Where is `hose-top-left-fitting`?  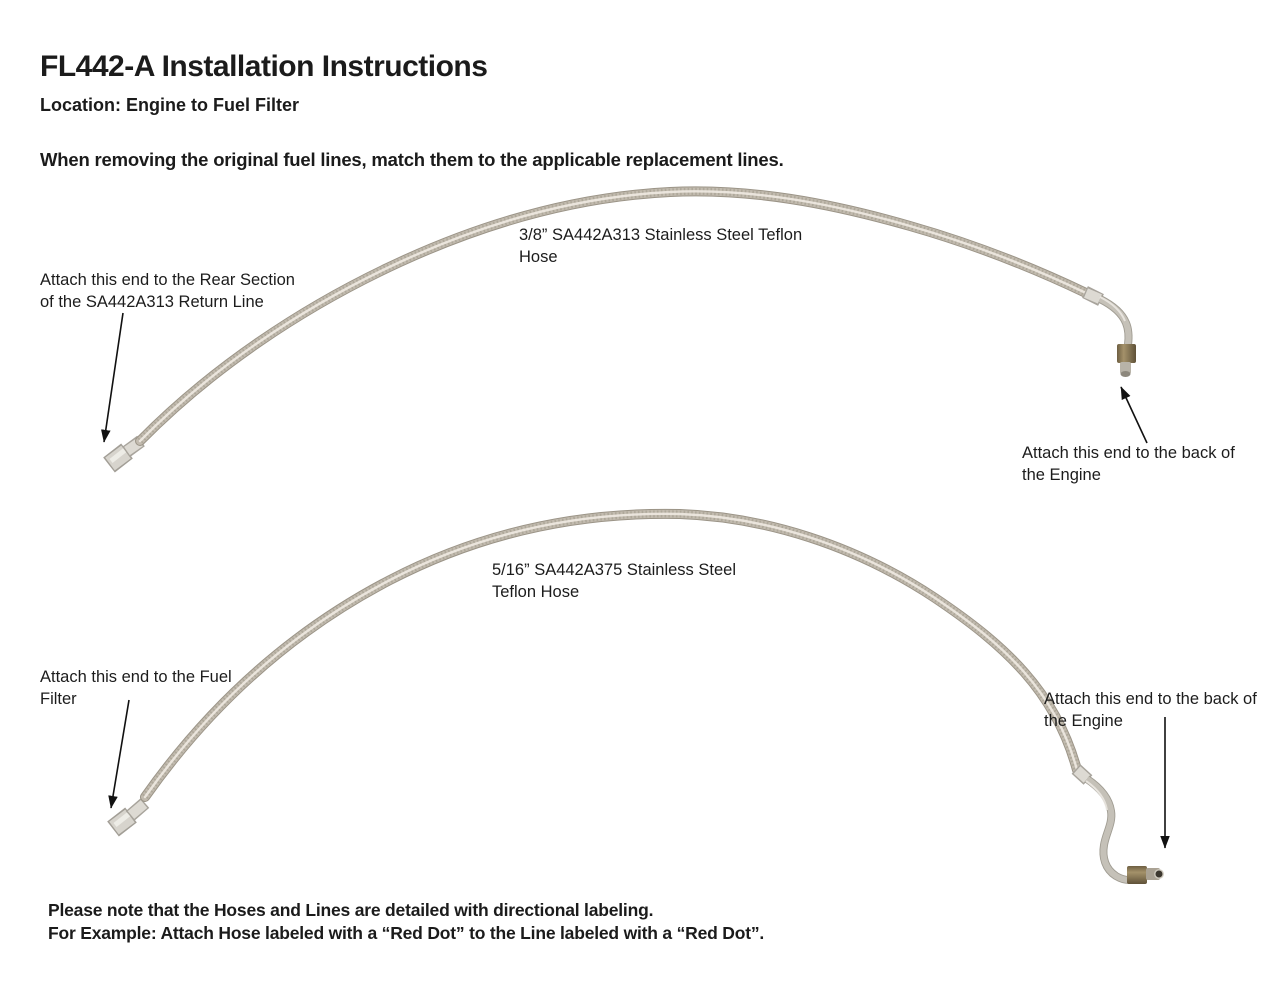
hose-top-left-fitting is located at coordinates (124, 454).